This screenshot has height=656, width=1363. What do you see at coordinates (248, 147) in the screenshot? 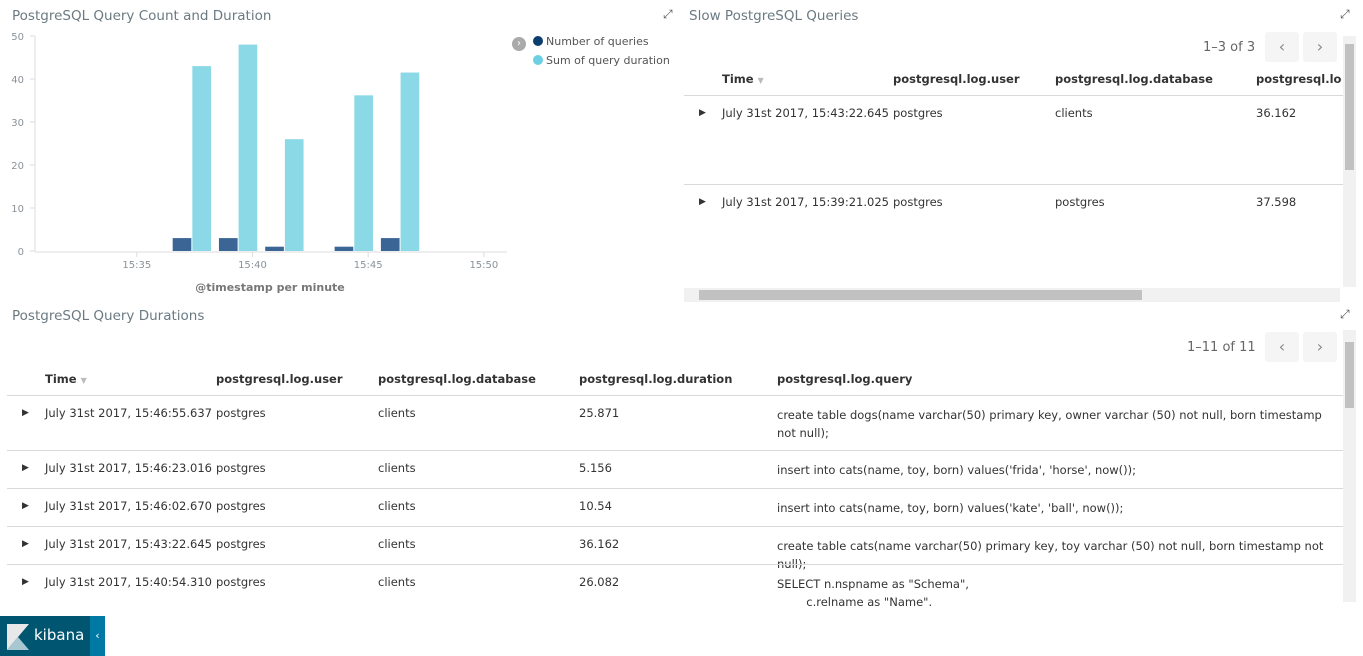
I see `bar-duration-15:39` at bounding box center [248, 147].